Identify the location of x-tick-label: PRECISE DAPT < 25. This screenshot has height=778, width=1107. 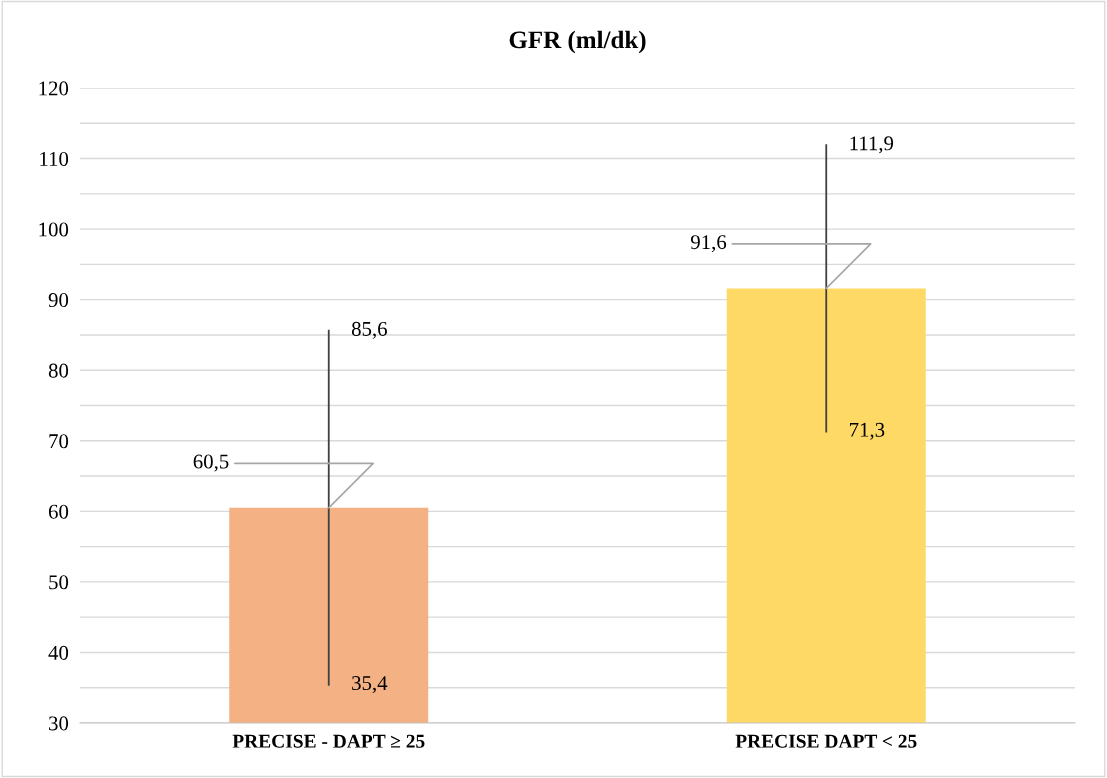
(826, 741).